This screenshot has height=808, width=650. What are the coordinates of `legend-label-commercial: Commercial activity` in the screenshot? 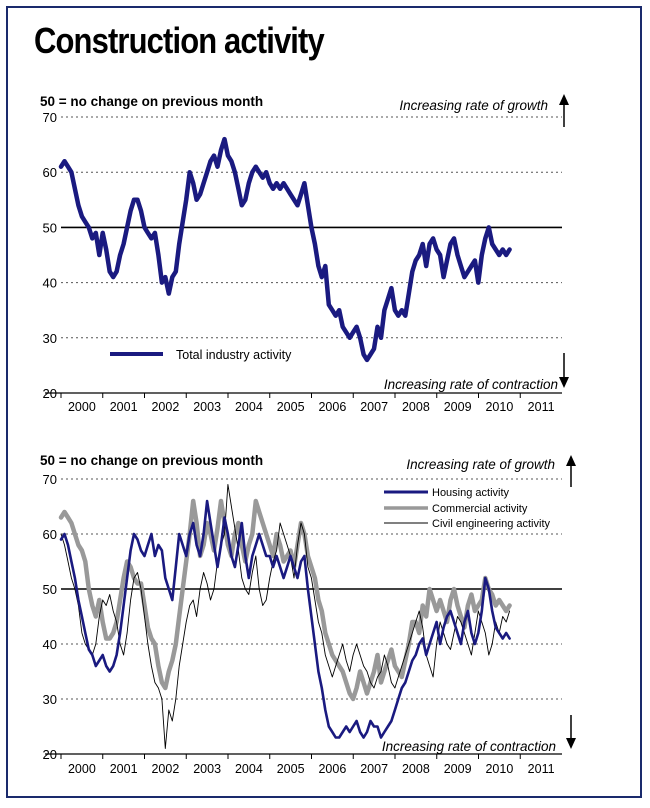 It's located at (480, 509).